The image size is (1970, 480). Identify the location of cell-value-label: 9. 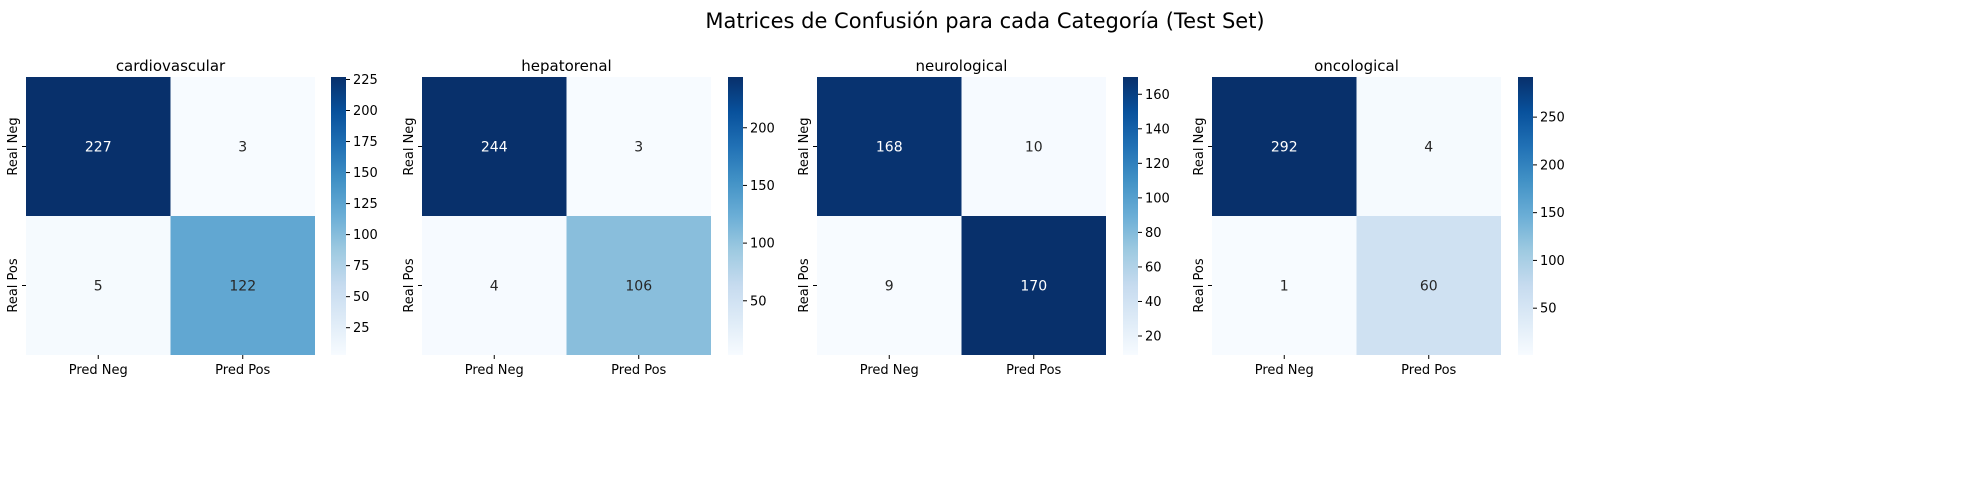
(889, 287).